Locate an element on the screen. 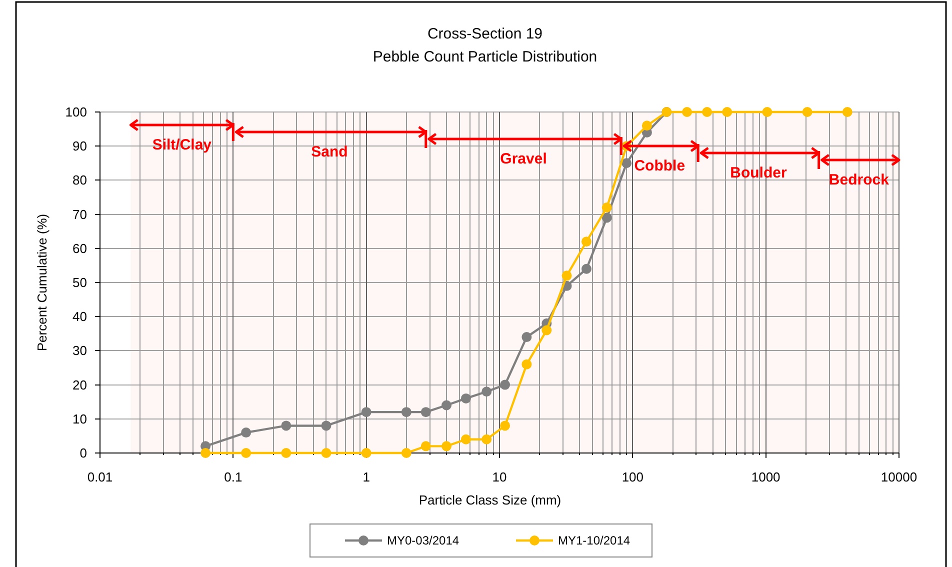 The height and width of the screenshot is (567, 952). chart-title: Cross-Section 19 is located at coordinates (485, 34).